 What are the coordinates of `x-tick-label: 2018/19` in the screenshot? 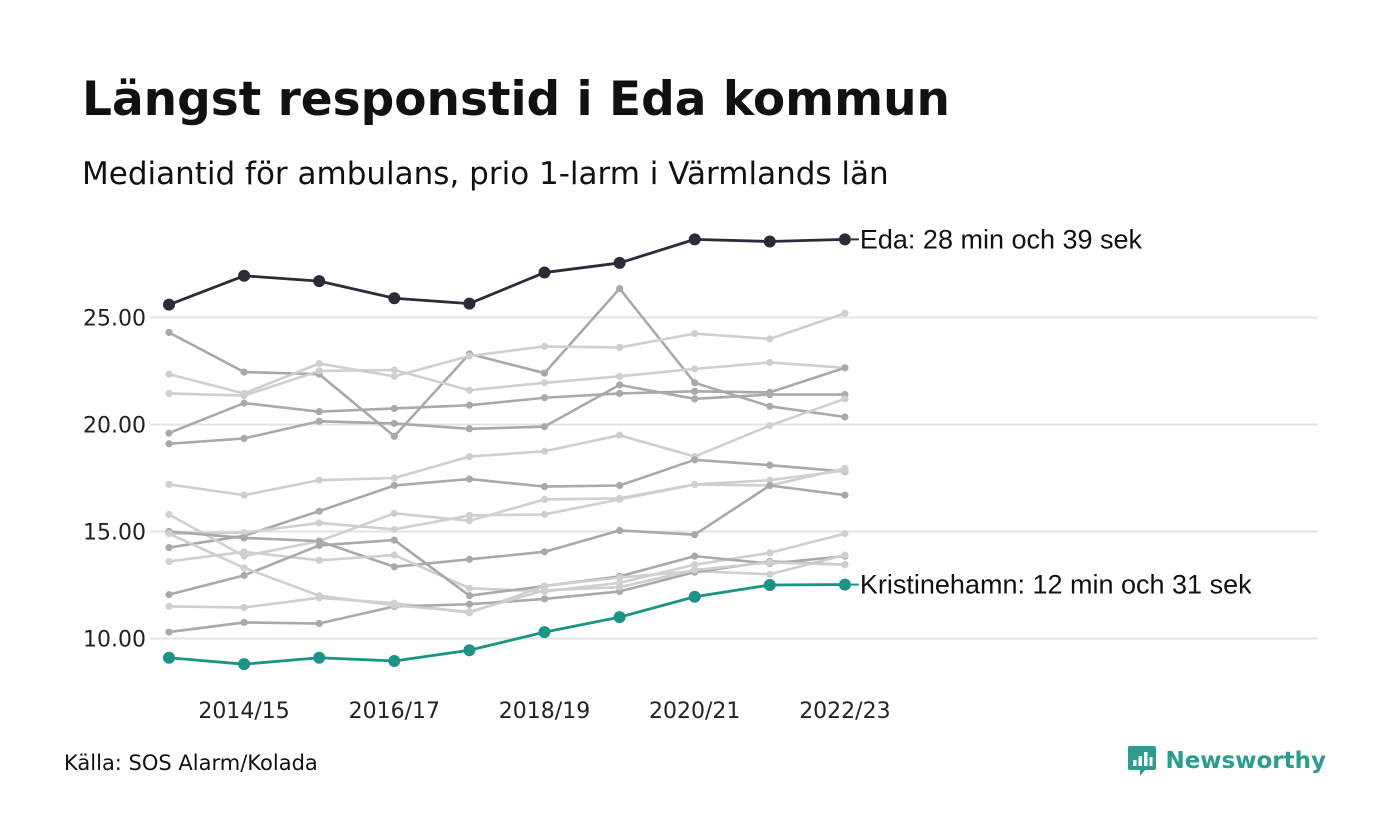 It's located at (544, 711).